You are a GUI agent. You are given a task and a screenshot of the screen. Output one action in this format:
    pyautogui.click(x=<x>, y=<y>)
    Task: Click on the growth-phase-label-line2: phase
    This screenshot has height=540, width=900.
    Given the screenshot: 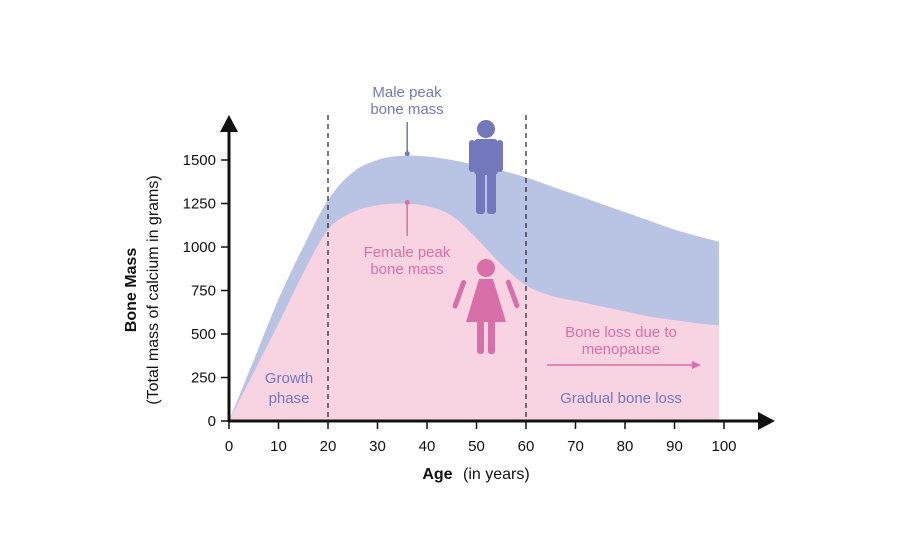 What is the action you would take?
    pyautogui.click(x=289, y=398)
    